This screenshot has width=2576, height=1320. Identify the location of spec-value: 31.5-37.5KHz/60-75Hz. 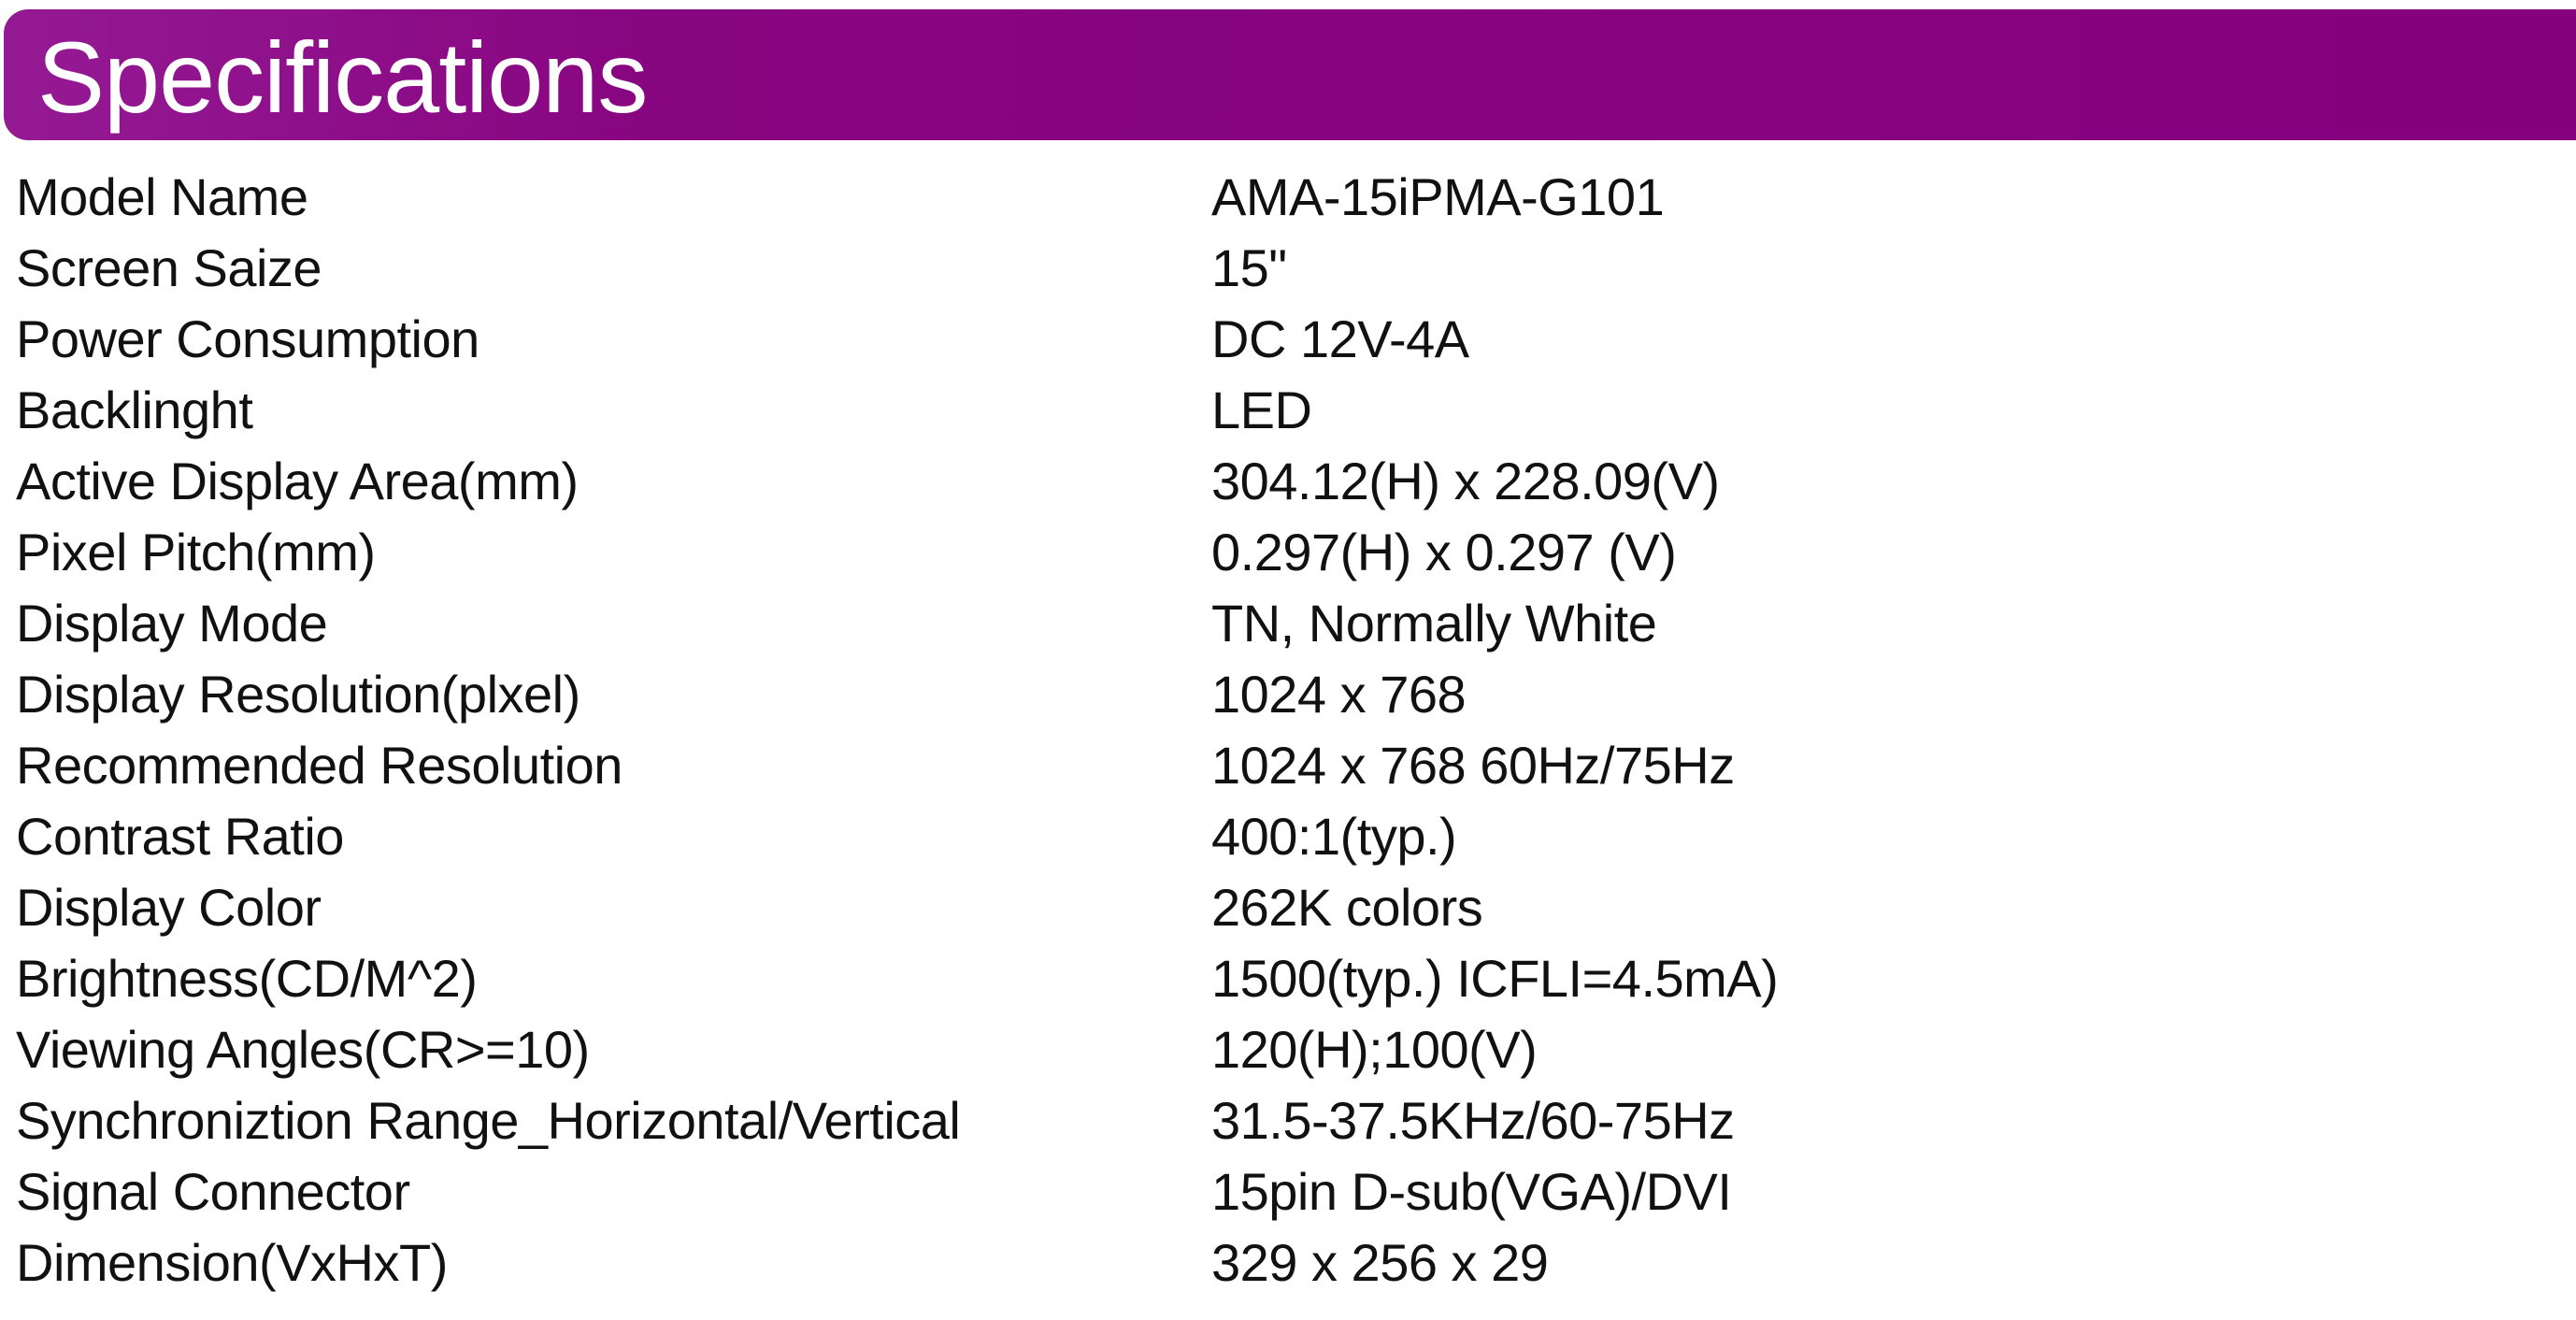
(1473, 1120).